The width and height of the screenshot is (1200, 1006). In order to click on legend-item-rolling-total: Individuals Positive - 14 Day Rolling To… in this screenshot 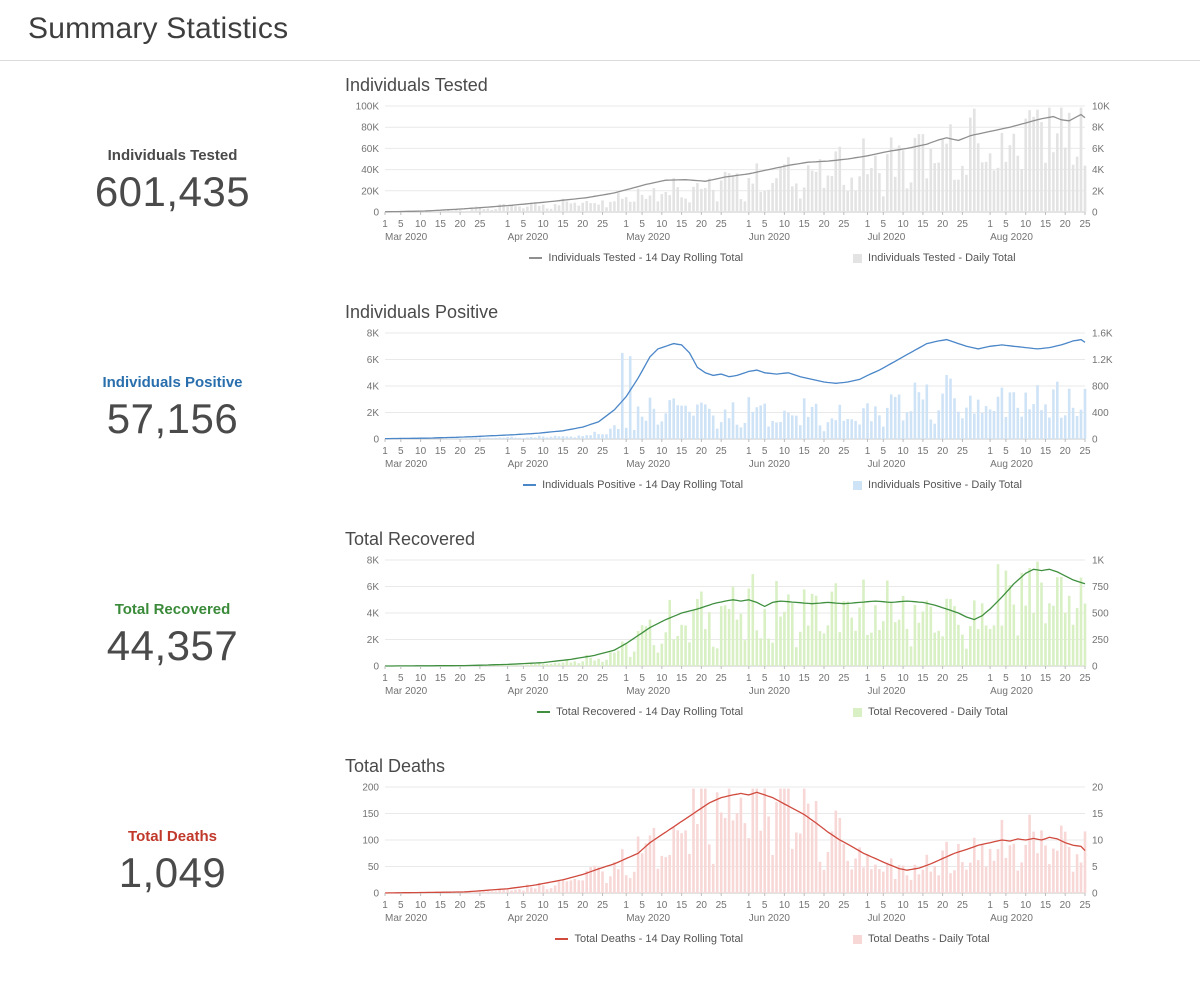, I will do `click(633, 485)`.